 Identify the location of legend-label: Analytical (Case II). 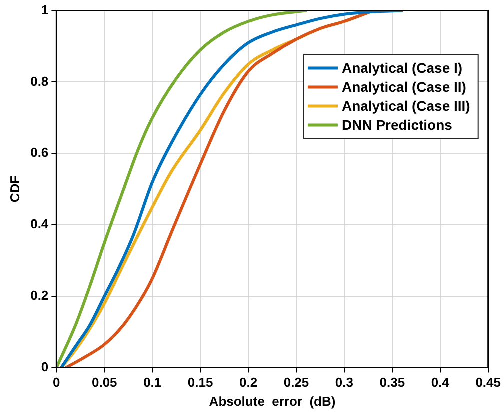
(404, 87).